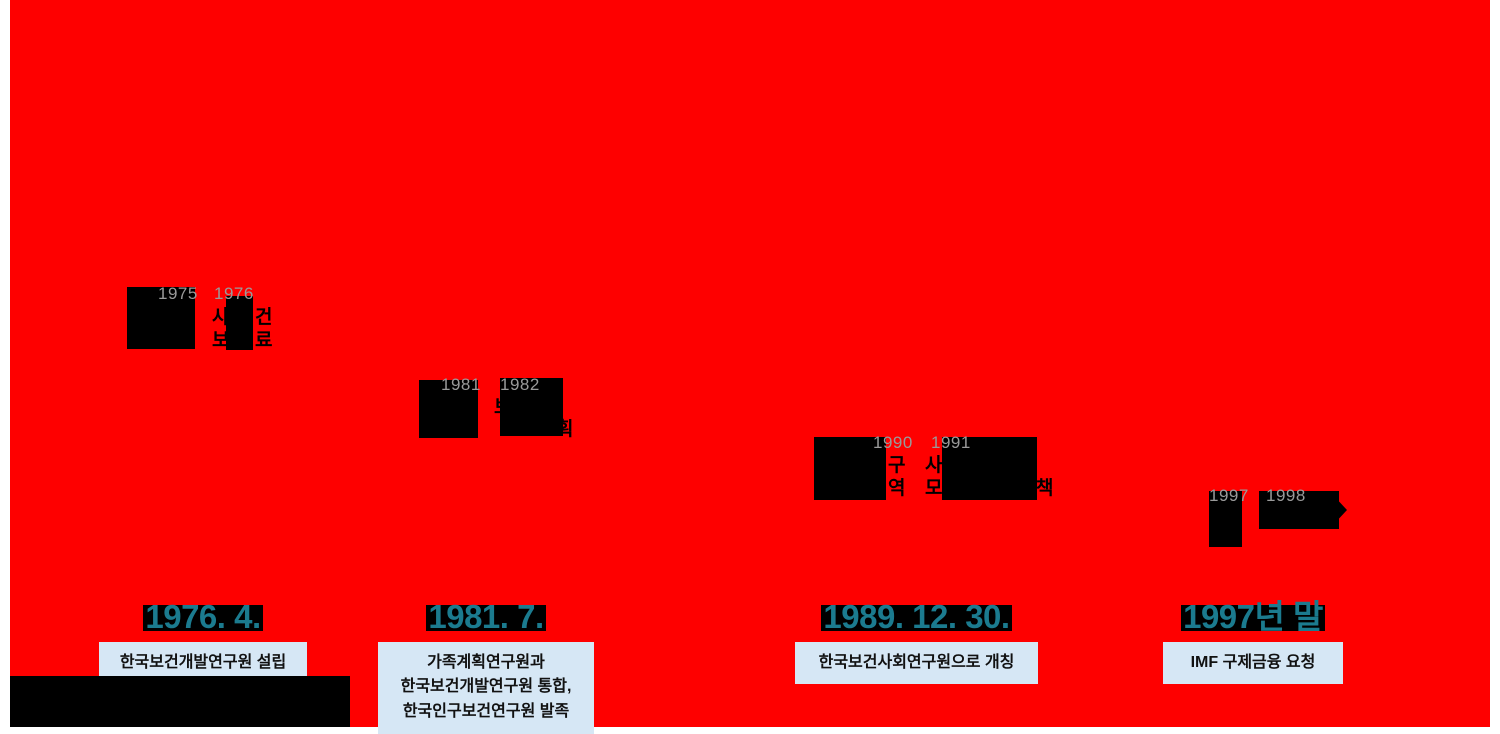  What do you see at coordinates (934, 488) in the screenshot?
I see `text-fragment-1991-b: 모` at bounding box center [934, 488].